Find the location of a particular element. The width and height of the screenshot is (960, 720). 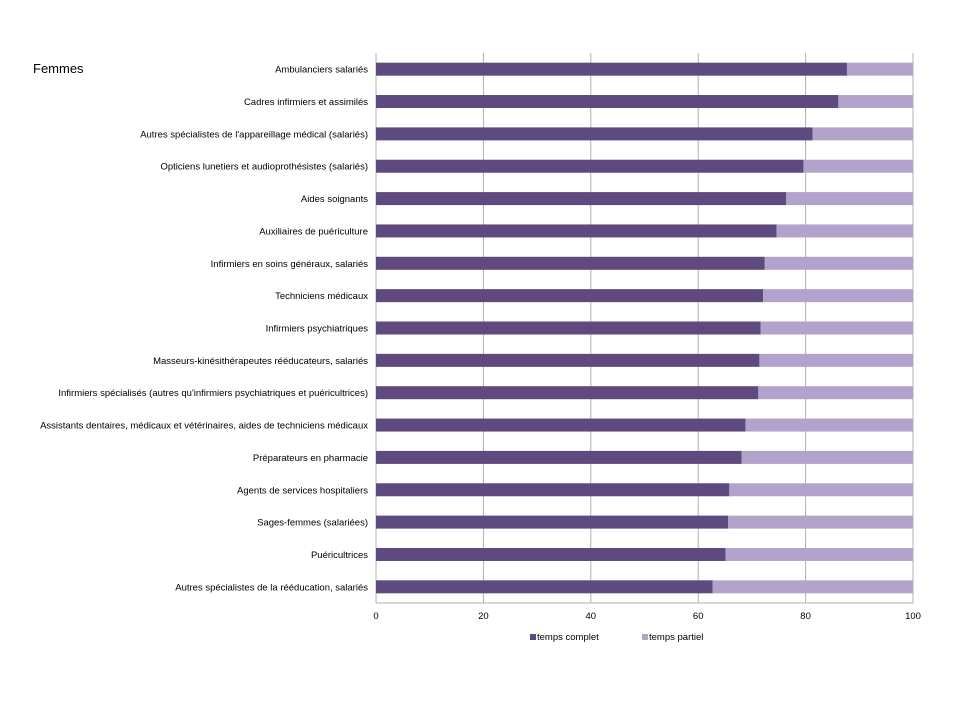

category-label: Techniciens médicaux is located at coordinates (321, 296).